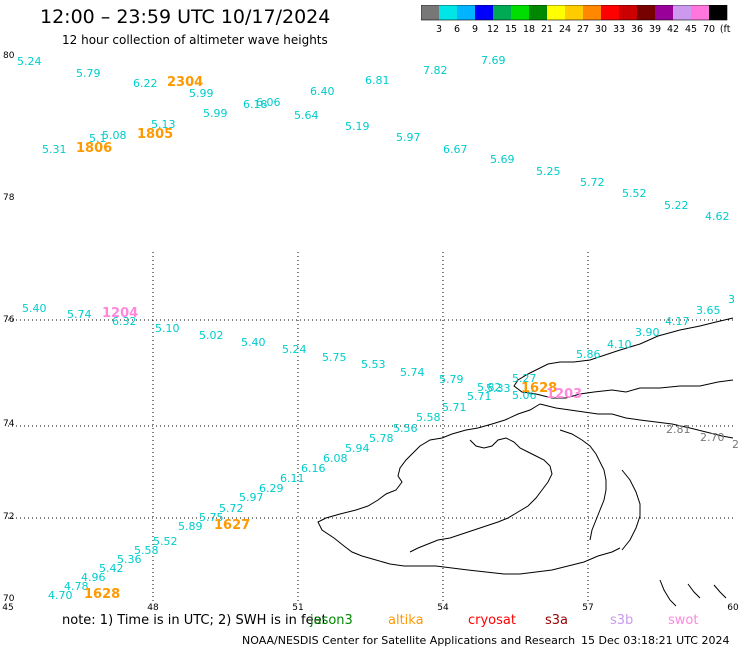  Describe the element at coordinates (455, 149) in the screenshot. I see `wave-height-value: 6.67` at that location.